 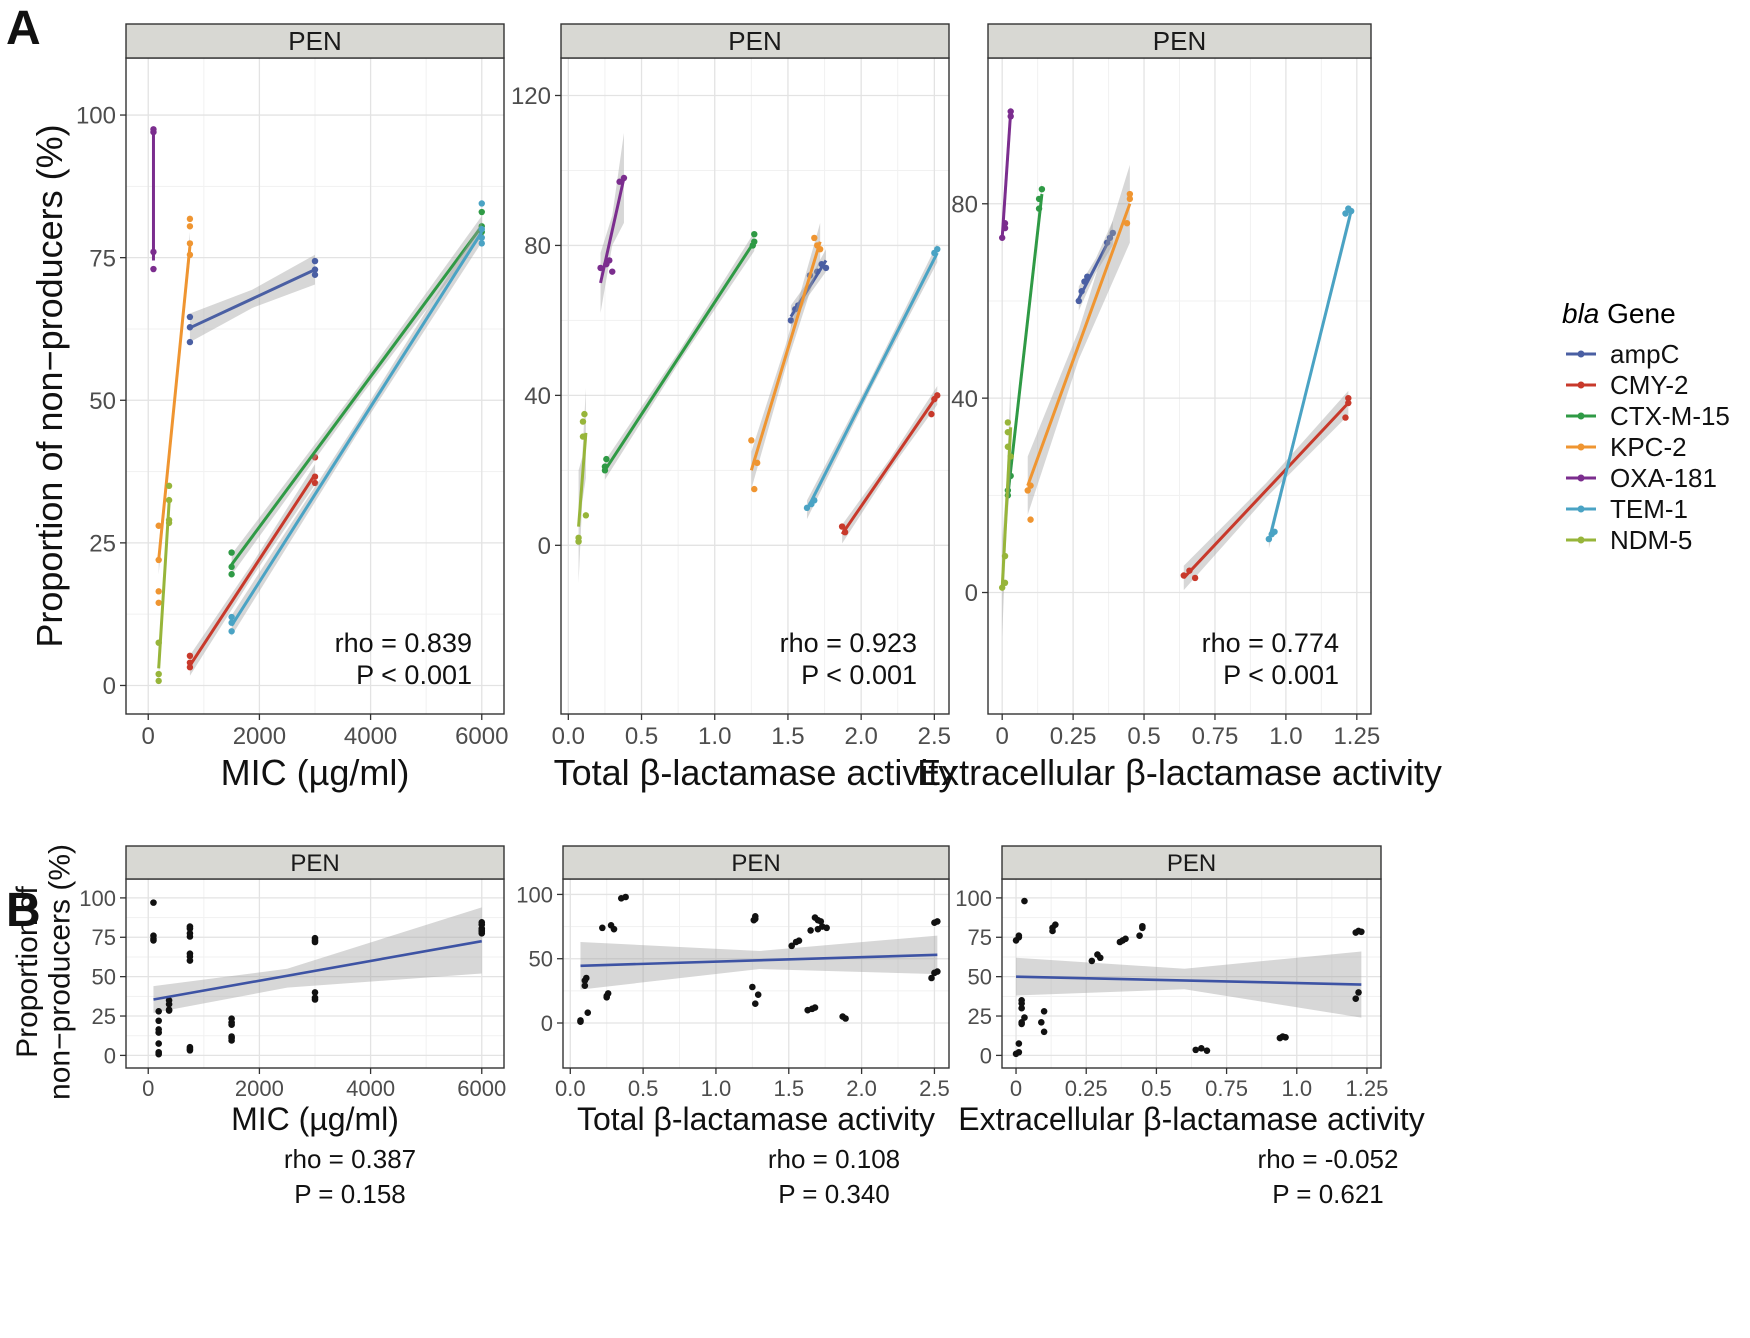 What do you see at coordinates (259, 1088) in the screenshot?
I see `tick-label-x-b1-1: 2000` at bounding box center [259, 1088].